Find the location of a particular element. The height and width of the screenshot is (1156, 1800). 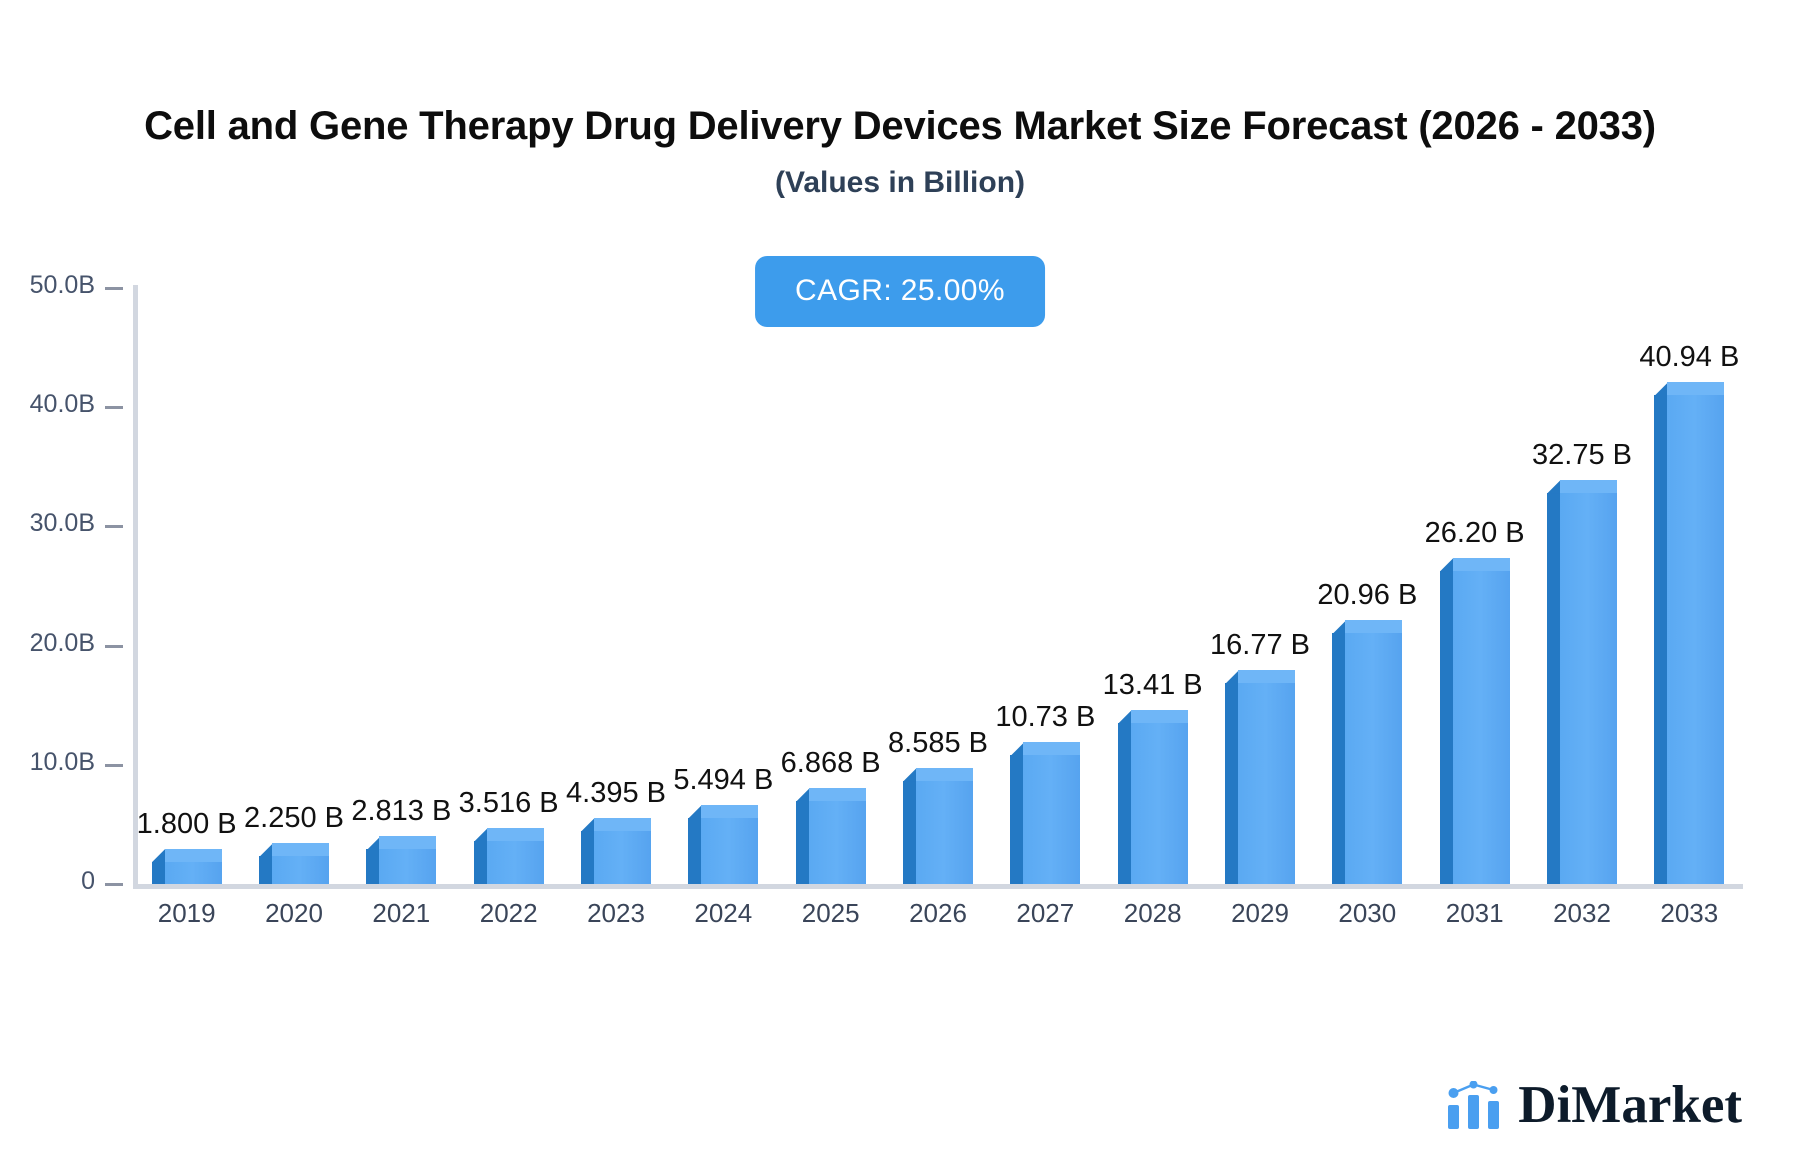

y-axis-tick-label: 50.0B is located at coordinates (62, 285).